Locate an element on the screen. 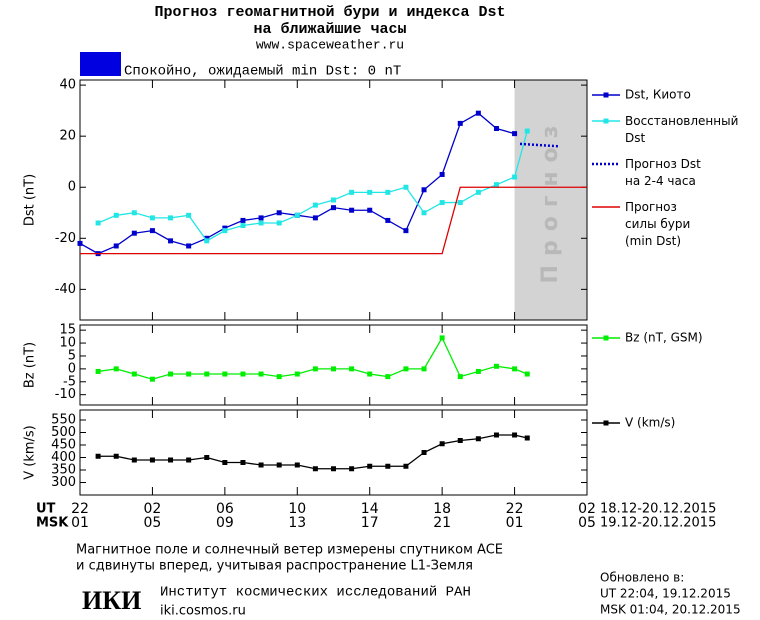 The height and width of the screenshot is (620, 760). x2-tick-label: 01 is located at coordinates (515, 523).